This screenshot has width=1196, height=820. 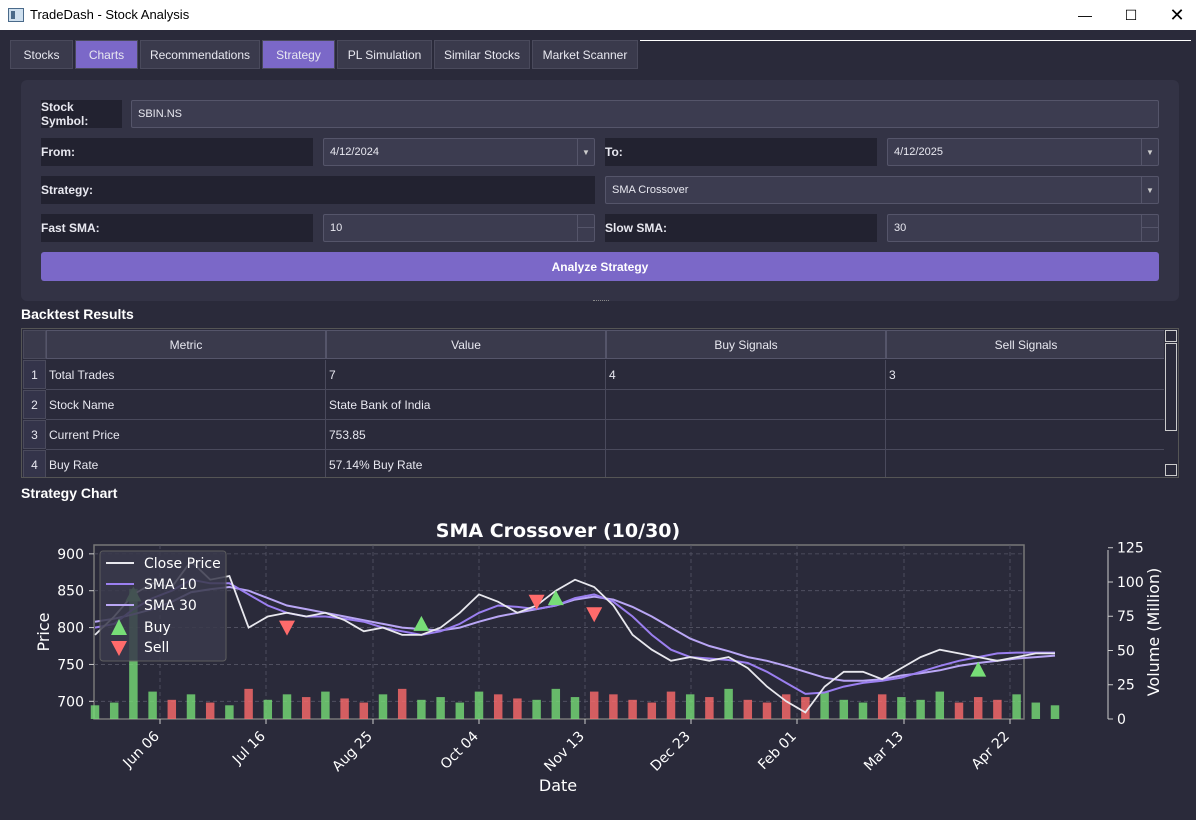 I want to click on table-cell: 7, so click(x=466, y=375).